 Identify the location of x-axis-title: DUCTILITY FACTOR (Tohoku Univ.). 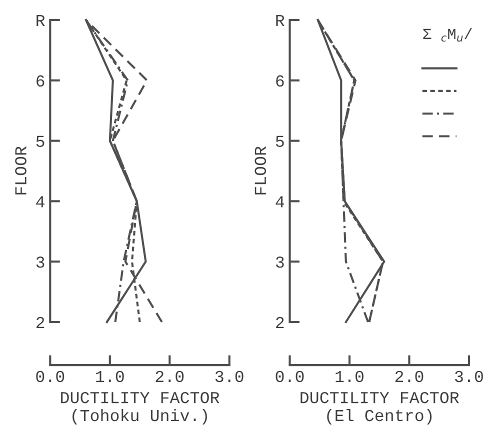
(140, 408).